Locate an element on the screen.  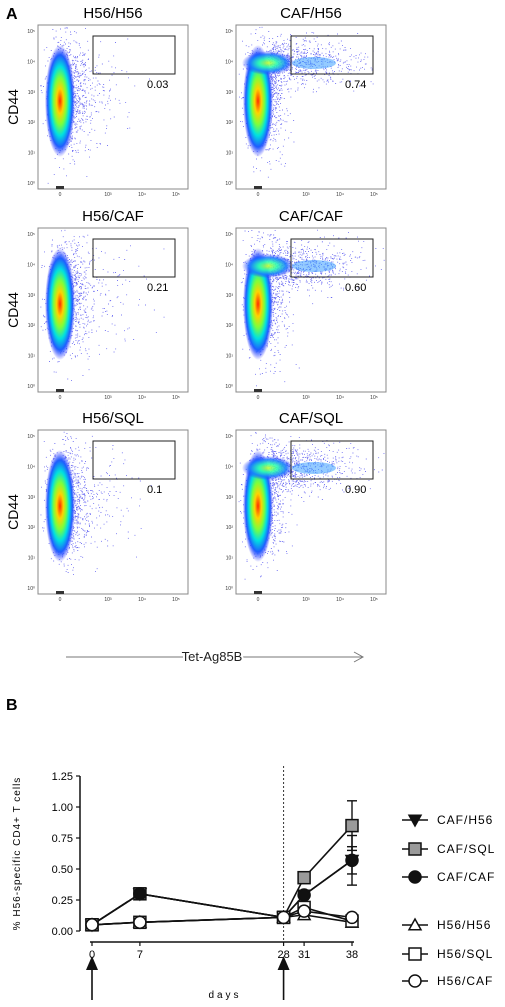
legend-item: CAF/CAF is located at coordinates (448, 877).